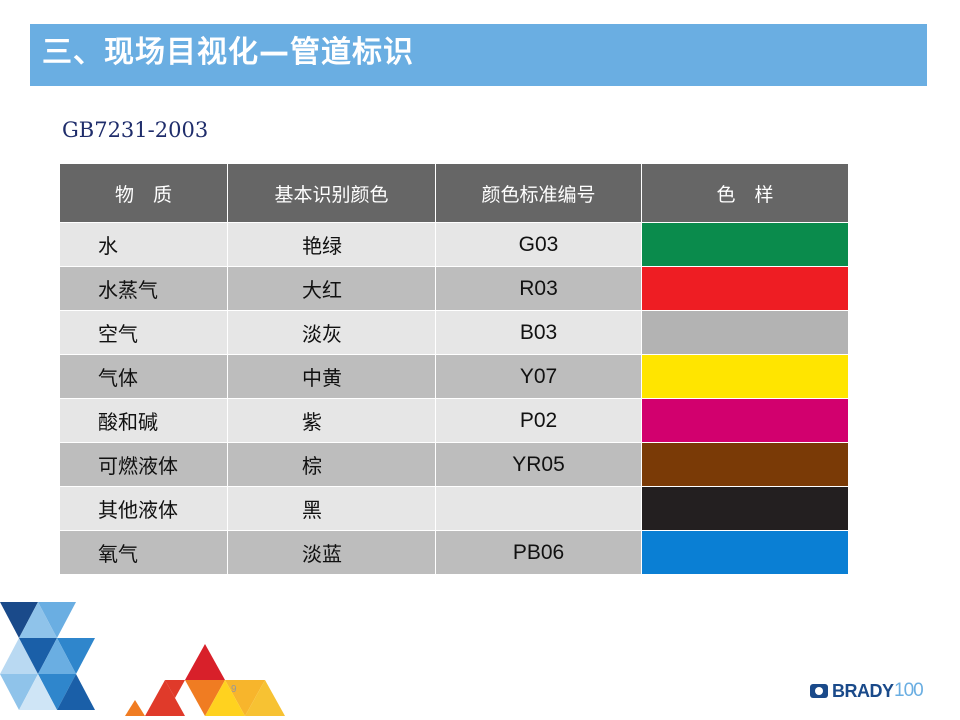 The image size is (960, 720). What do you see at coordinates (331, 376) in the screenshot?
I see `color-name-cell: 中黄` at bounding box center [331, 376].